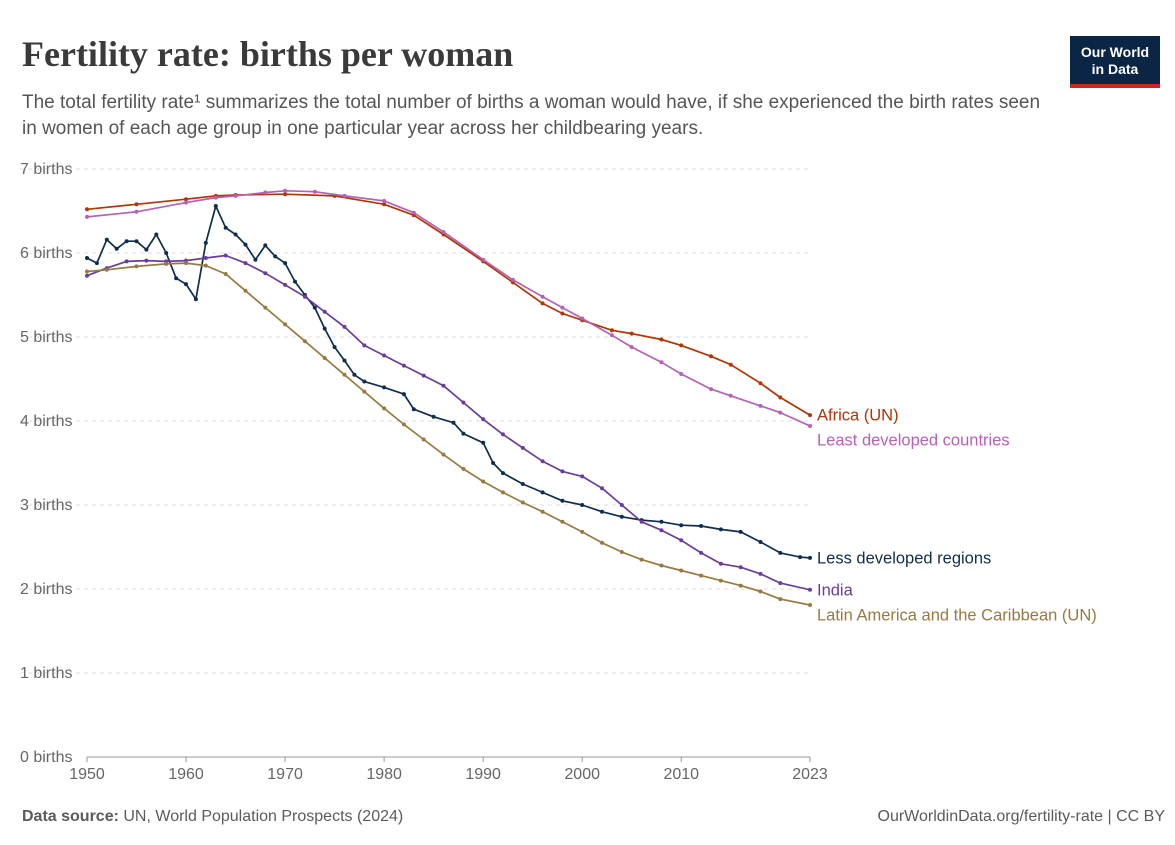 This screenshot has height=845, width=1175. I want to click on y-tick-label: 4 births, so click(46, 421).